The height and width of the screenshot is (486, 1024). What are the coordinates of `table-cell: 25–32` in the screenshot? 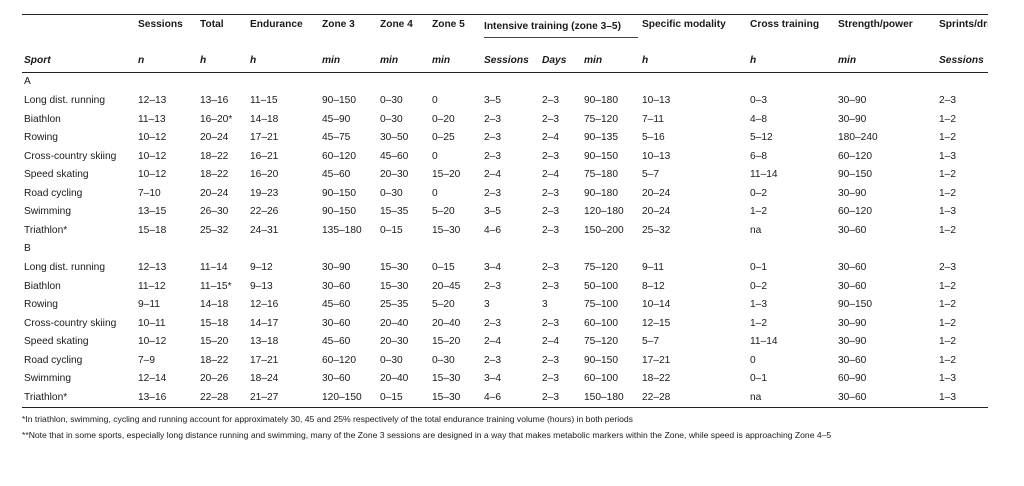 It's located at (214, 230).